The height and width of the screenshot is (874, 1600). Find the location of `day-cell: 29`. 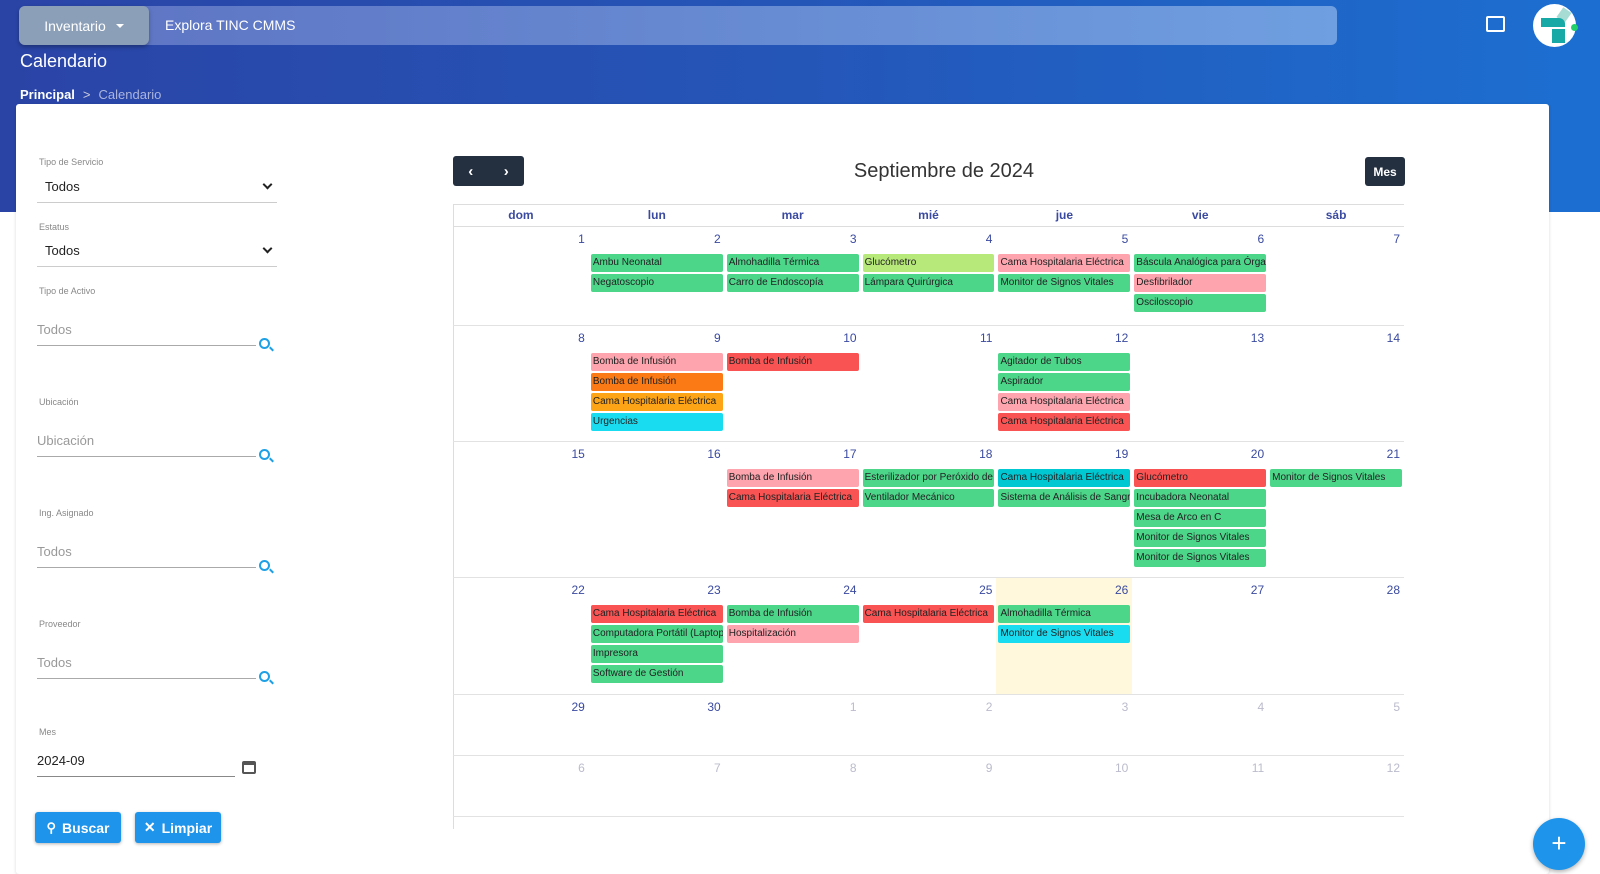

day-cell: 29 is located at coordinates (521, 725).